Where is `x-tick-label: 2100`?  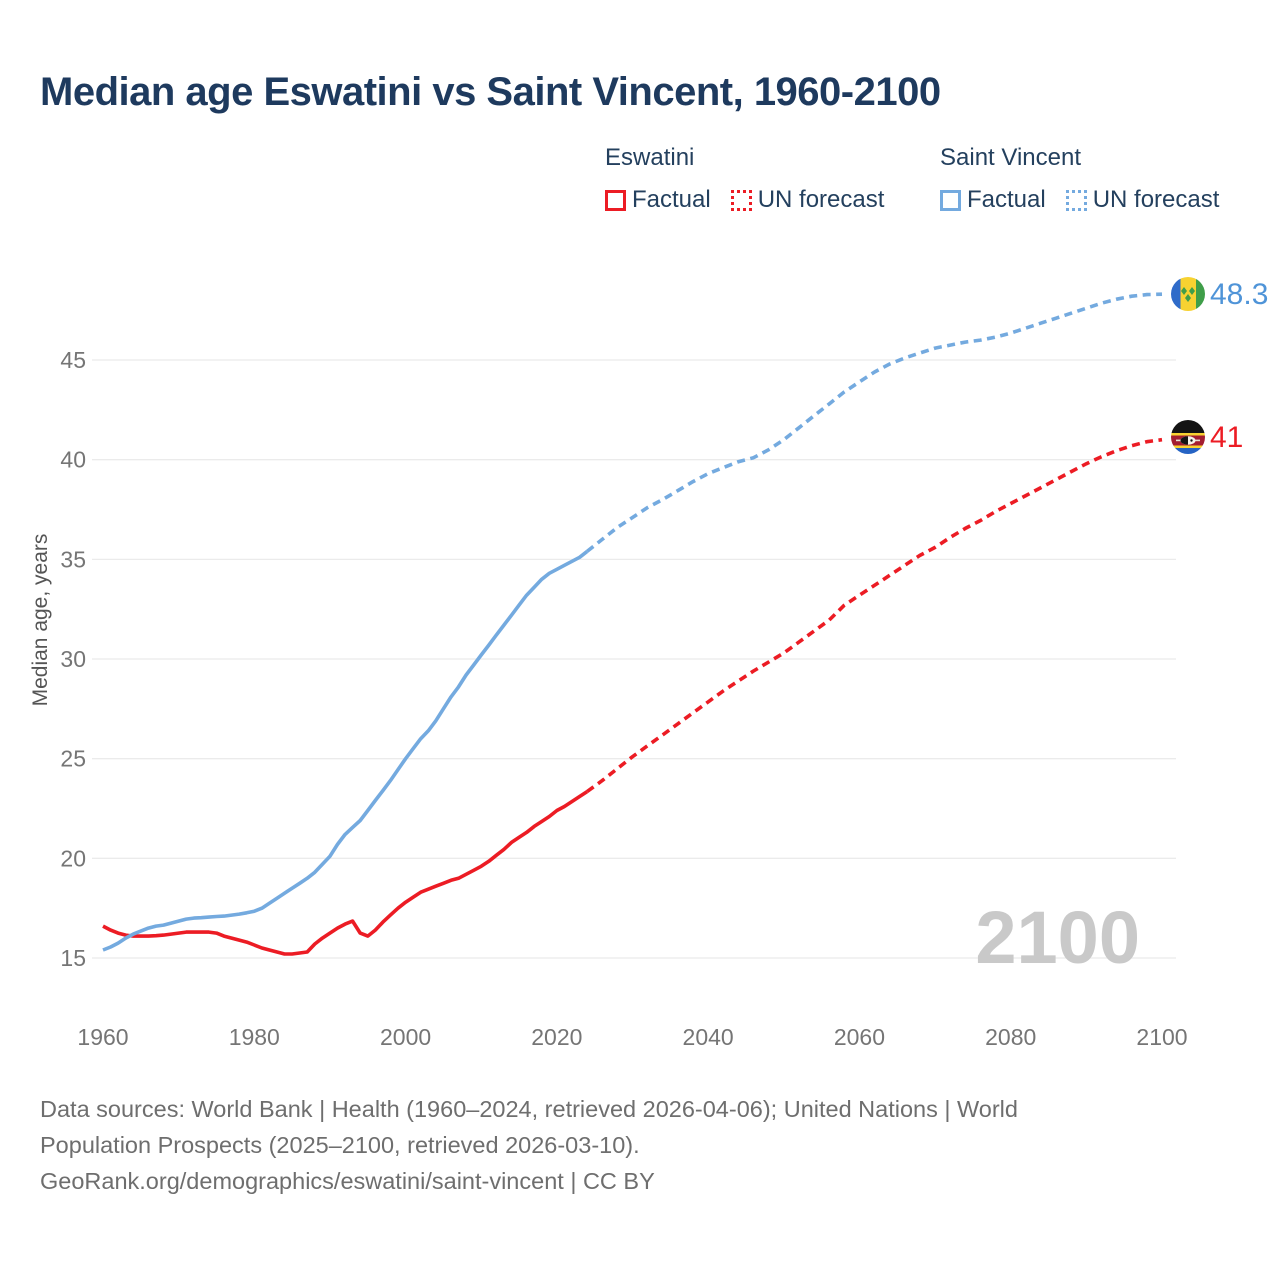 x-tick-label: 2100 is located at coordinates (1161, 1037).